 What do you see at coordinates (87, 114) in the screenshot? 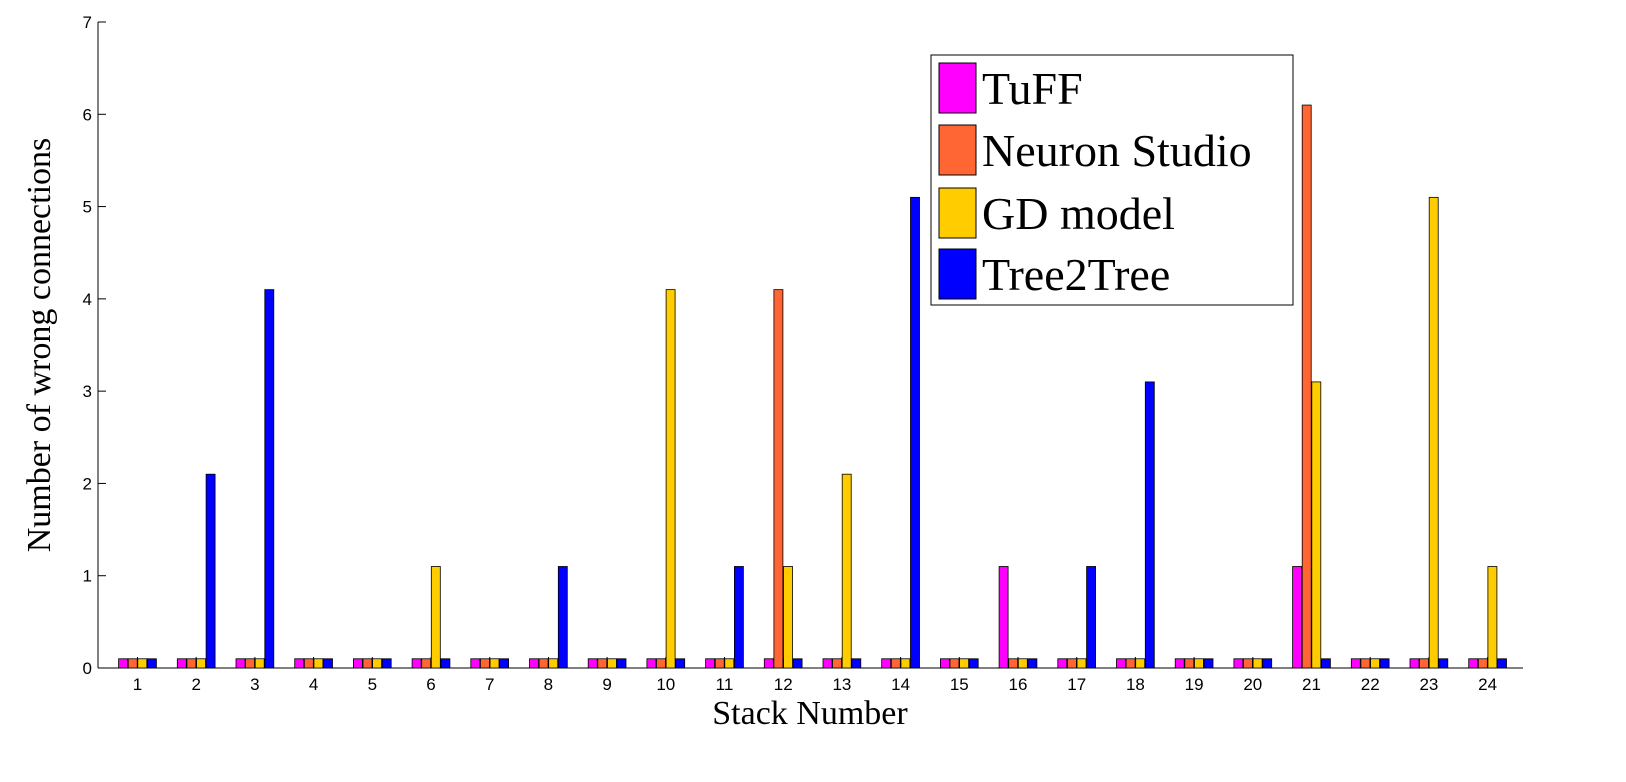
I see `y-tick-label: 6` at bounding box center [87, 114].